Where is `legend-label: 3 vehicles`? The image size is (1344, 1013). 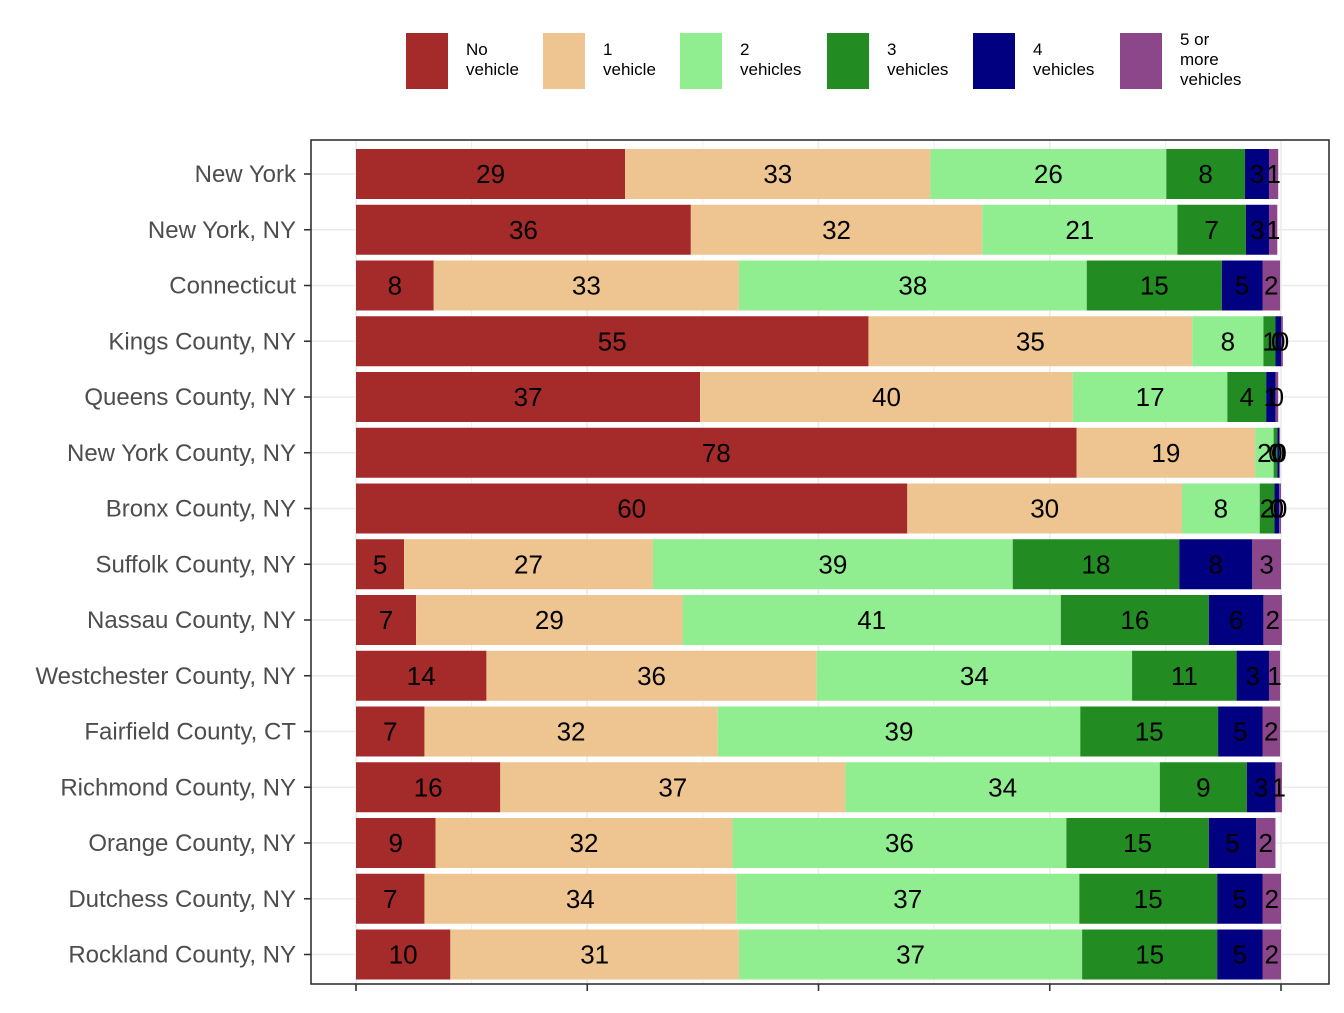 legend-label: 3 vehicles is located at coordinates (918, 59).